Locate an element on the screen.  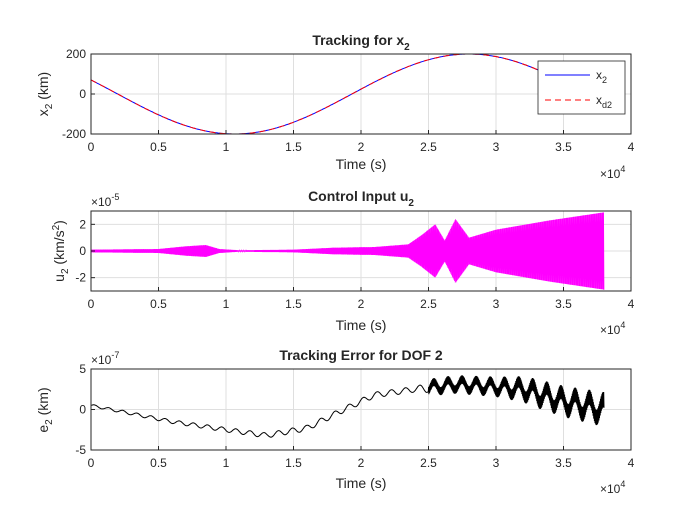
x-axis-label-3: Time (s) is located at coordinates (361, 483).